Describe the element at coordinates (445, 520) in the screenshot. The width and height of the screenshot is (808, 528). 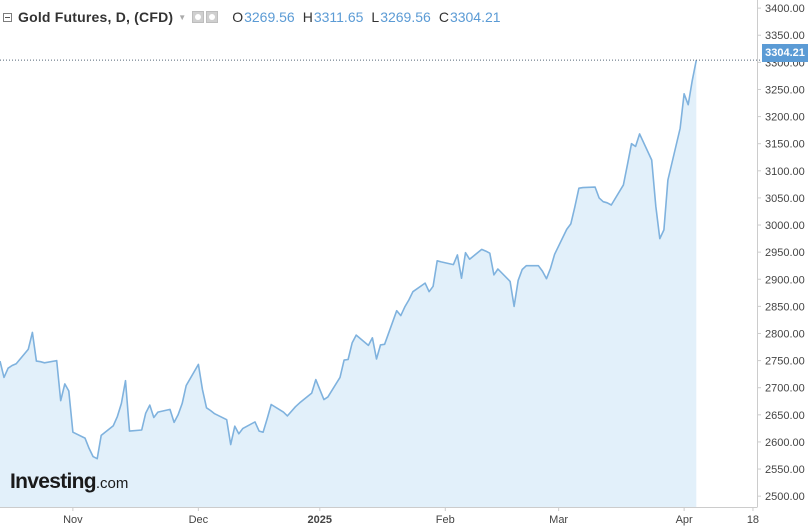
I see `x-tick-label: Feb` at that location.